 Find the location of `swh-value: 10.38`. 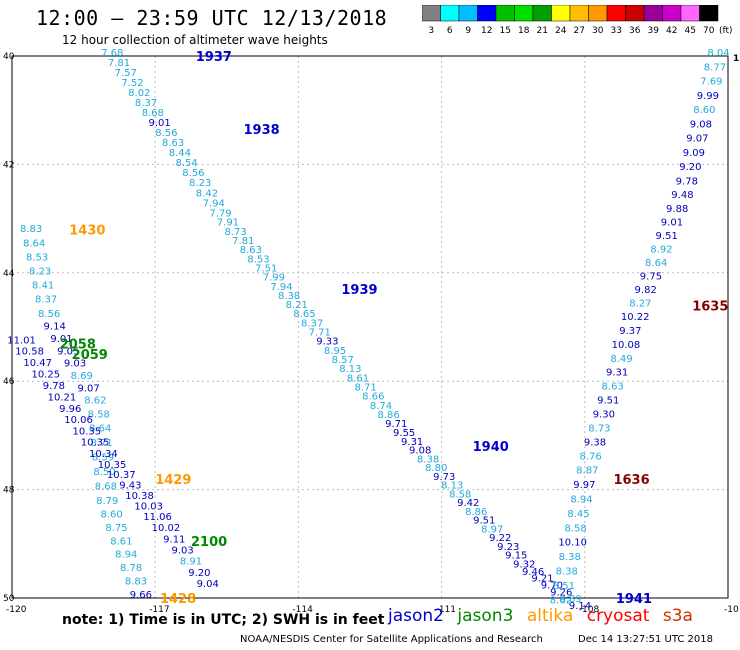

swh-value: 10.38 is located at coordinates (139, 496).